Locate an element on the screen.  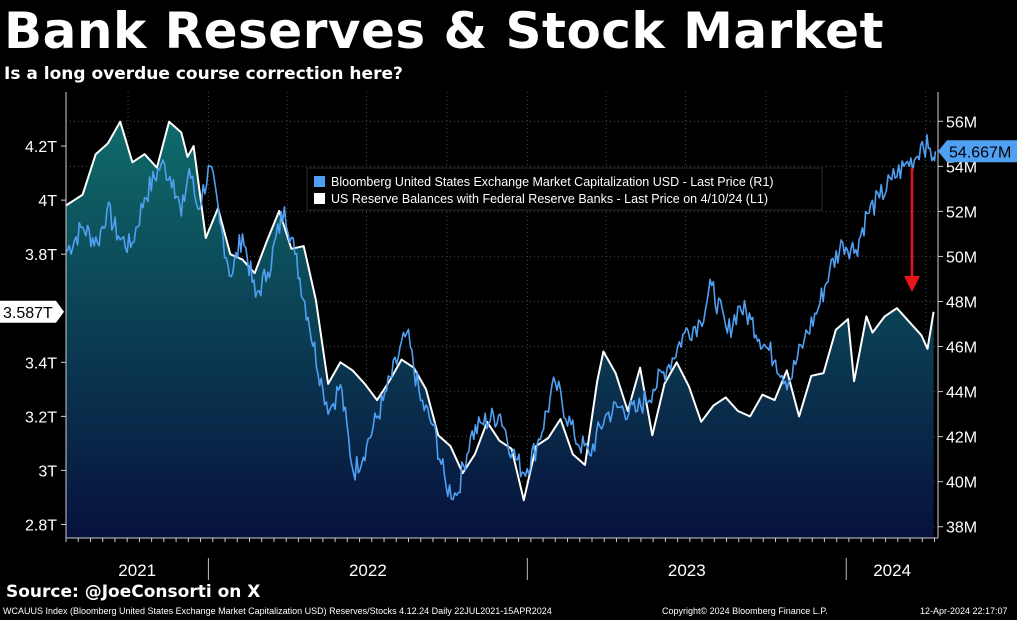
left-tick-label: 3.8T is located at coordinates (41, 255).